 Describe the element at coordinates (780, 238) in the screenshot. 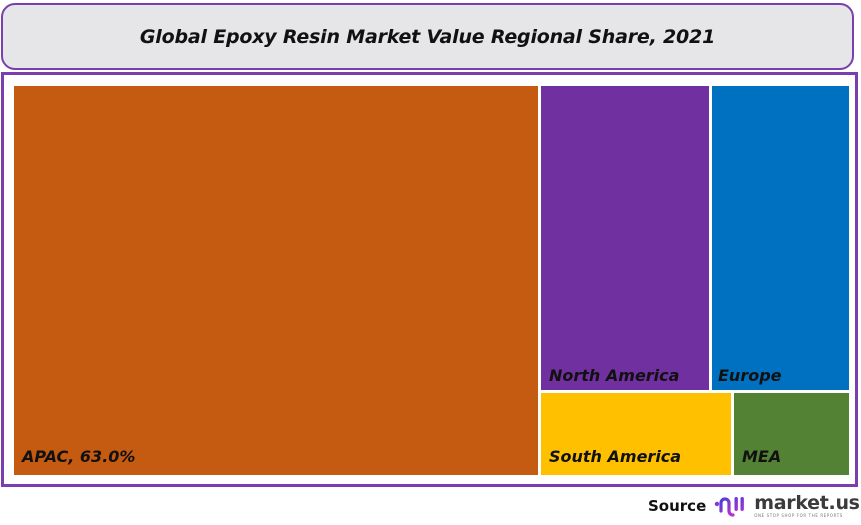

I see `tile-europe: Europe` at that location.